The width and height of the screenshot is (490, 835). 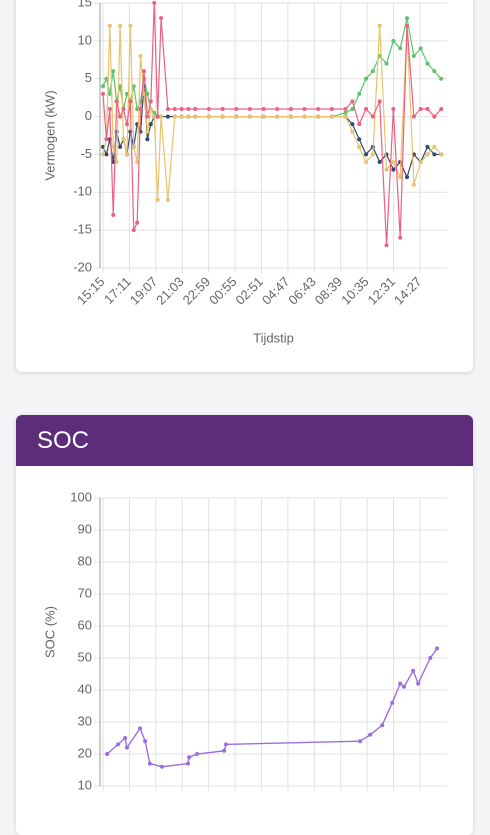 I want to click on x-tick-label: 02:51, so click(x=249, y=291).